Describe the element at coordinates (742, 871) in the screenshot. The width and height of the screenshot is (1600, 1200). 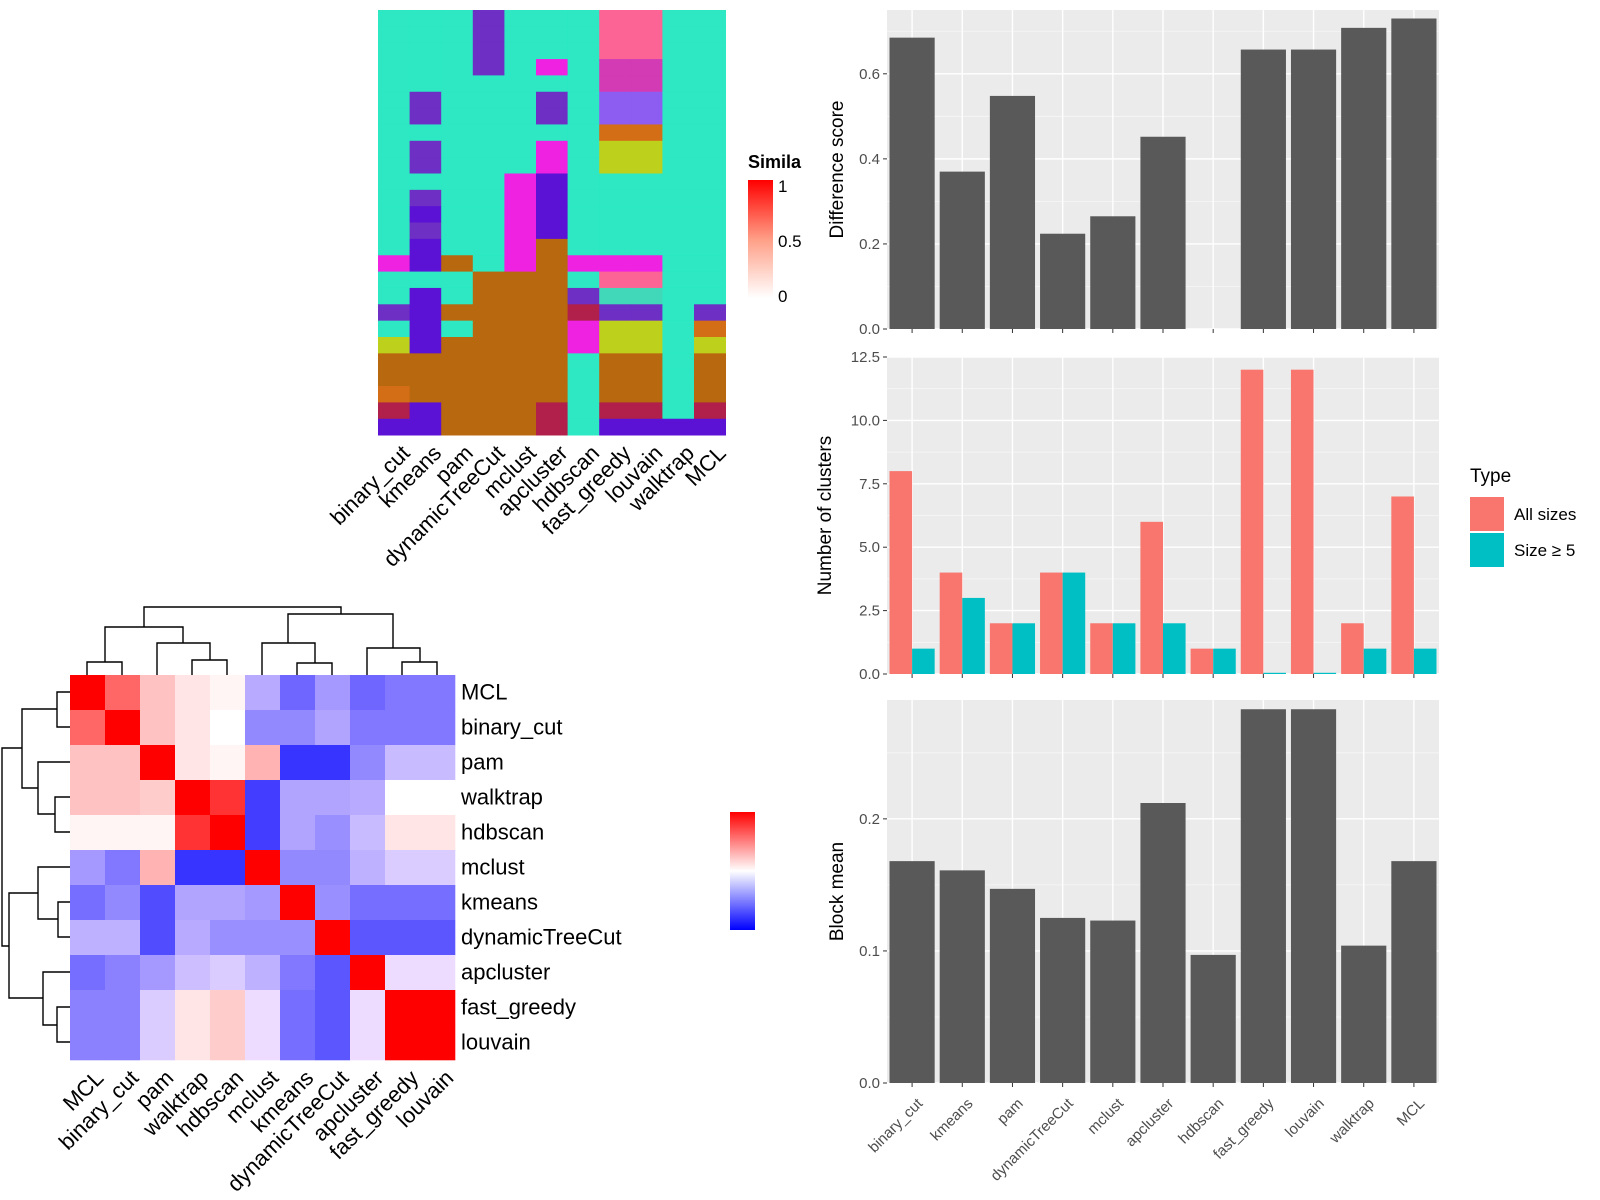
I see `concordance-legend` at that location.